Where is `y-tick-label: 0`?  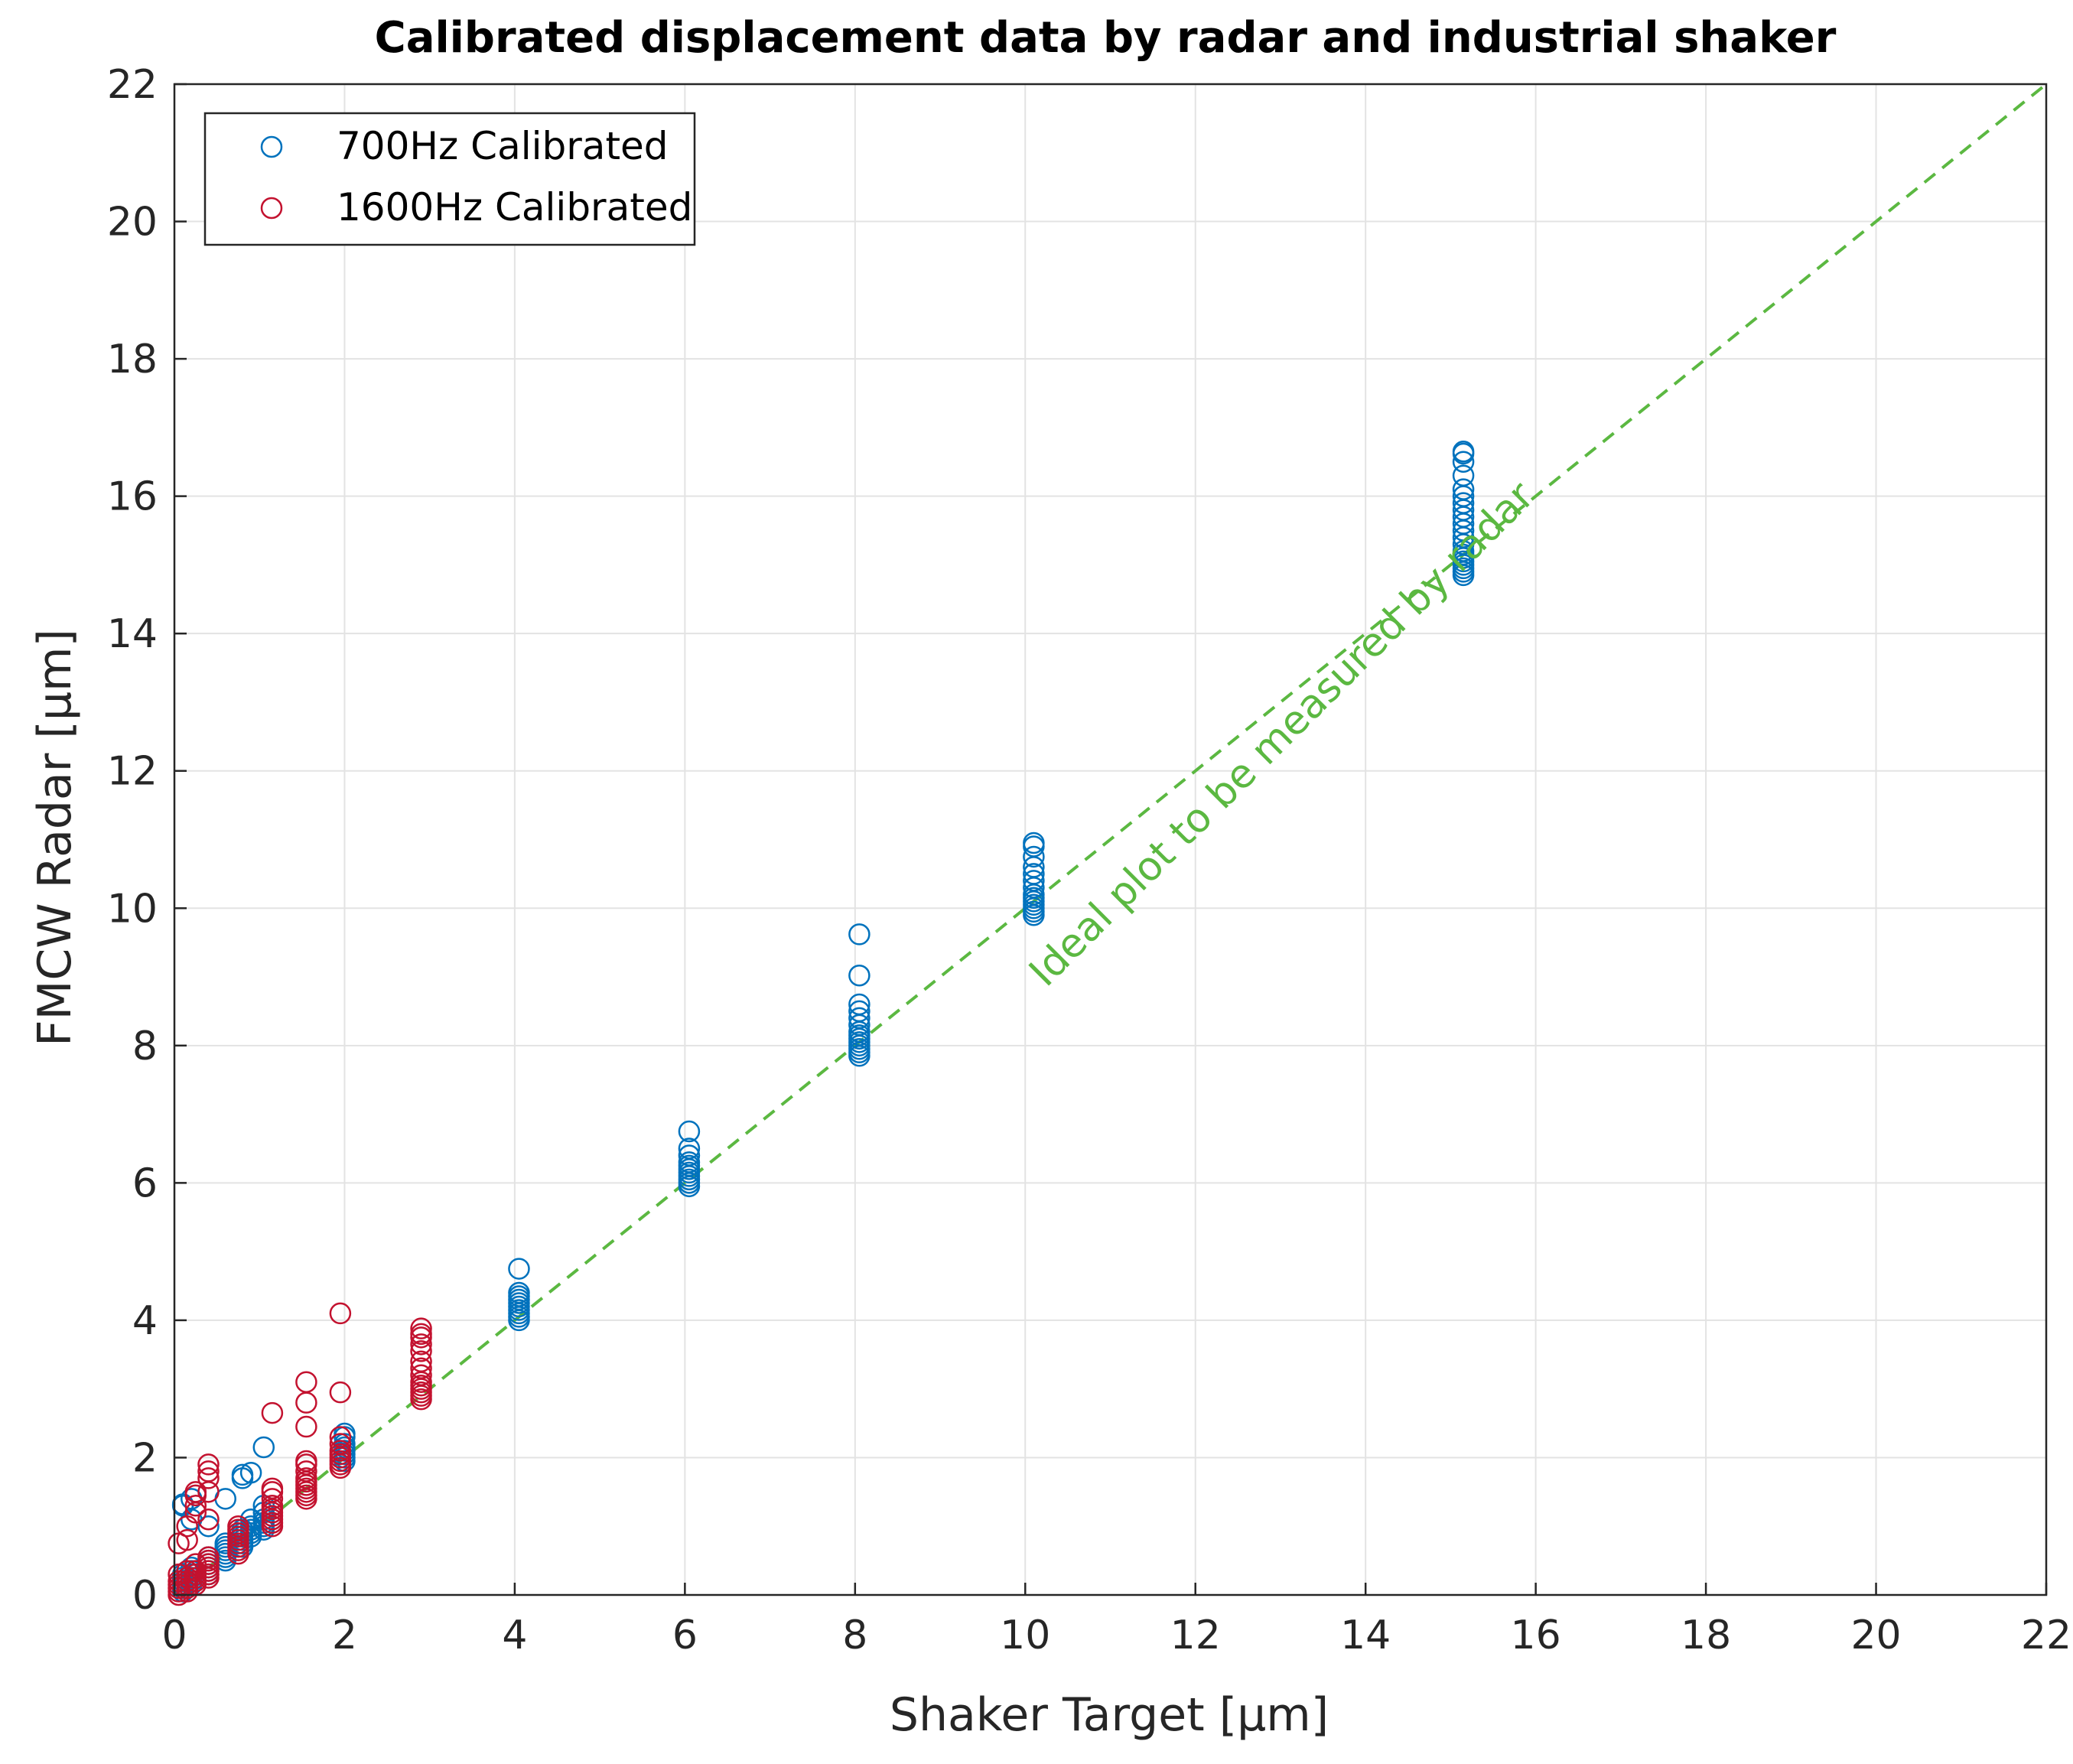 y-tick-label: 0 is located at coordinates (145, 1596).